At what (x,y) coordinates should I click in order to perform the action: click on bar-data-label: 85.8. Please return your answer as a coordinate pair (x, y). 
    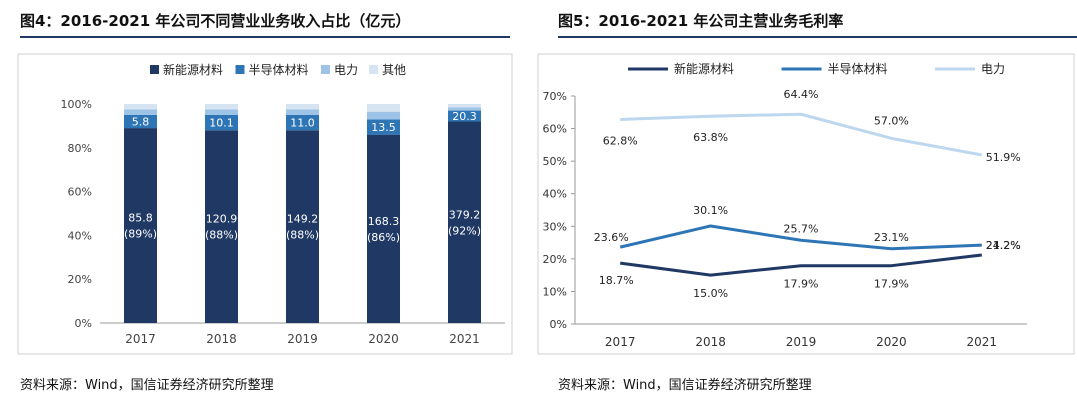
    Looking at the image, I should click on (140, 218).